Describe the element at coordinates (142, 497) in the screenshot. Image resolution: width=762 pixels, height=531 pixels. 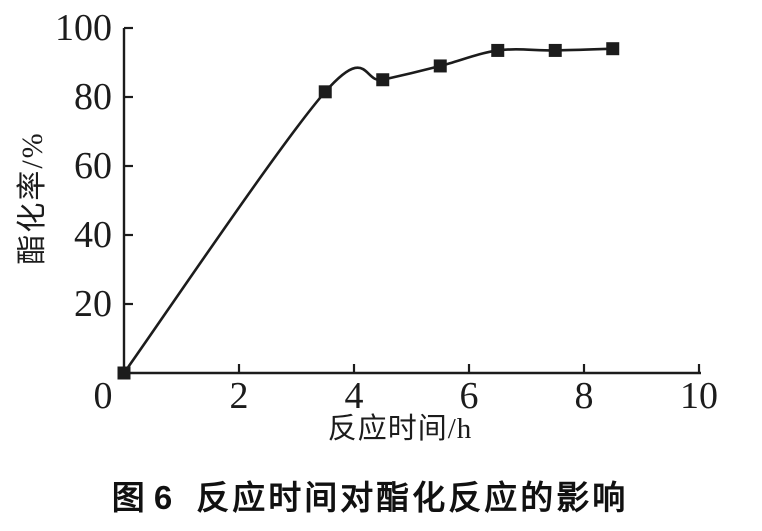
I see `figure-caption-label: 图 6` at that location.